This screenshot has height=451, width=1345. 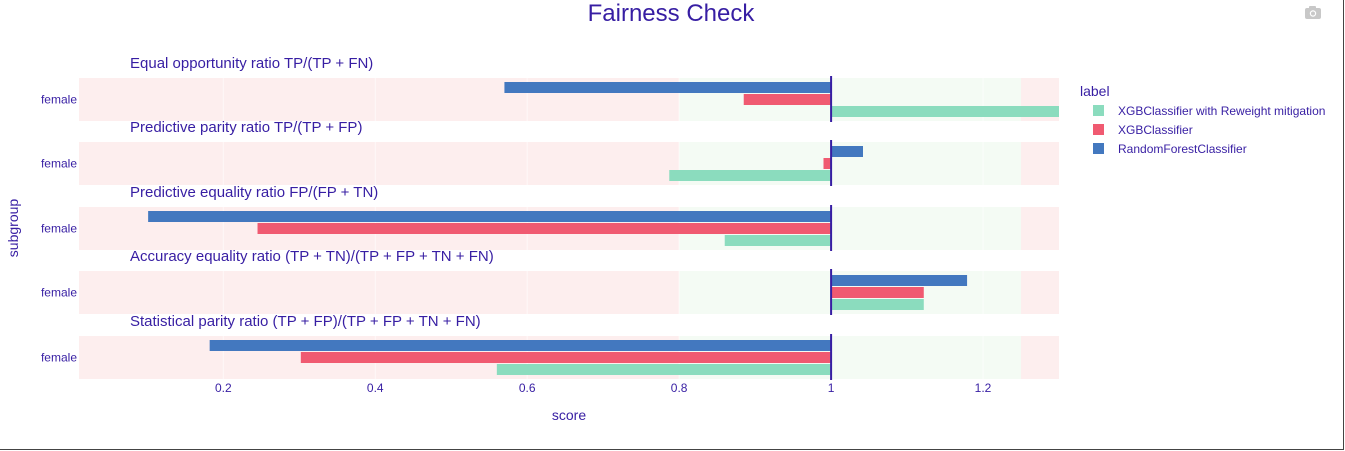 What do you see at coordinates (254, 192) in the screenshot?
I see `panel-title: Predictive equality ratio FP/(FP + TN)` at bounding box center [254, 192].